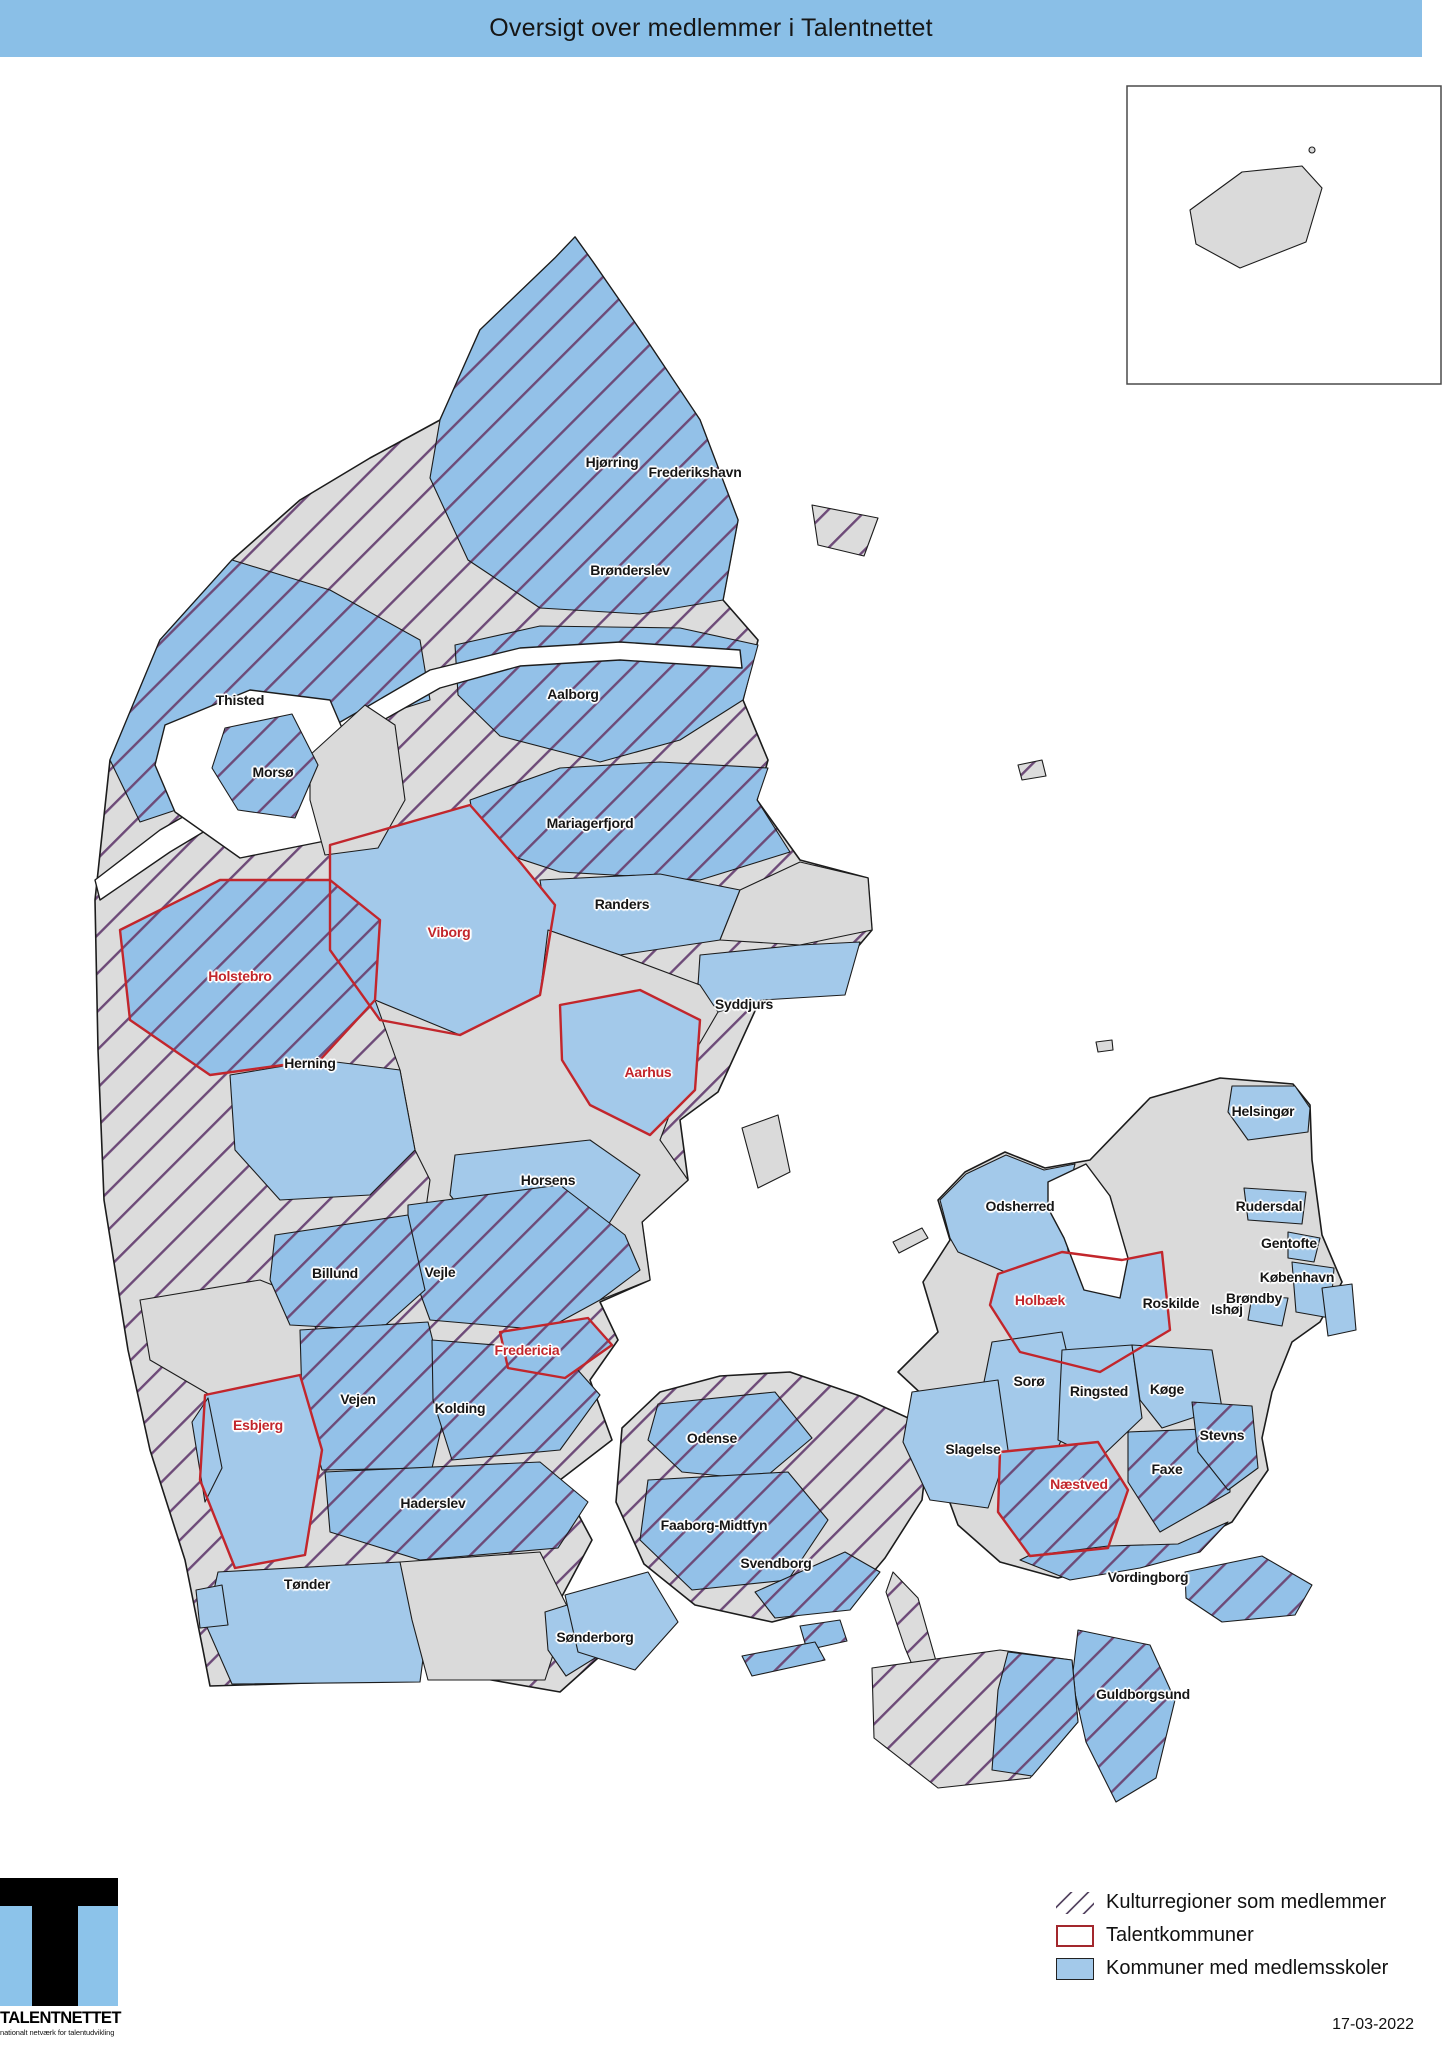 This screenshot has width=1448, height=2048. Describe the element at coordinates (250, 977) in the screenshot. I see `outline-holstebro` at that location.